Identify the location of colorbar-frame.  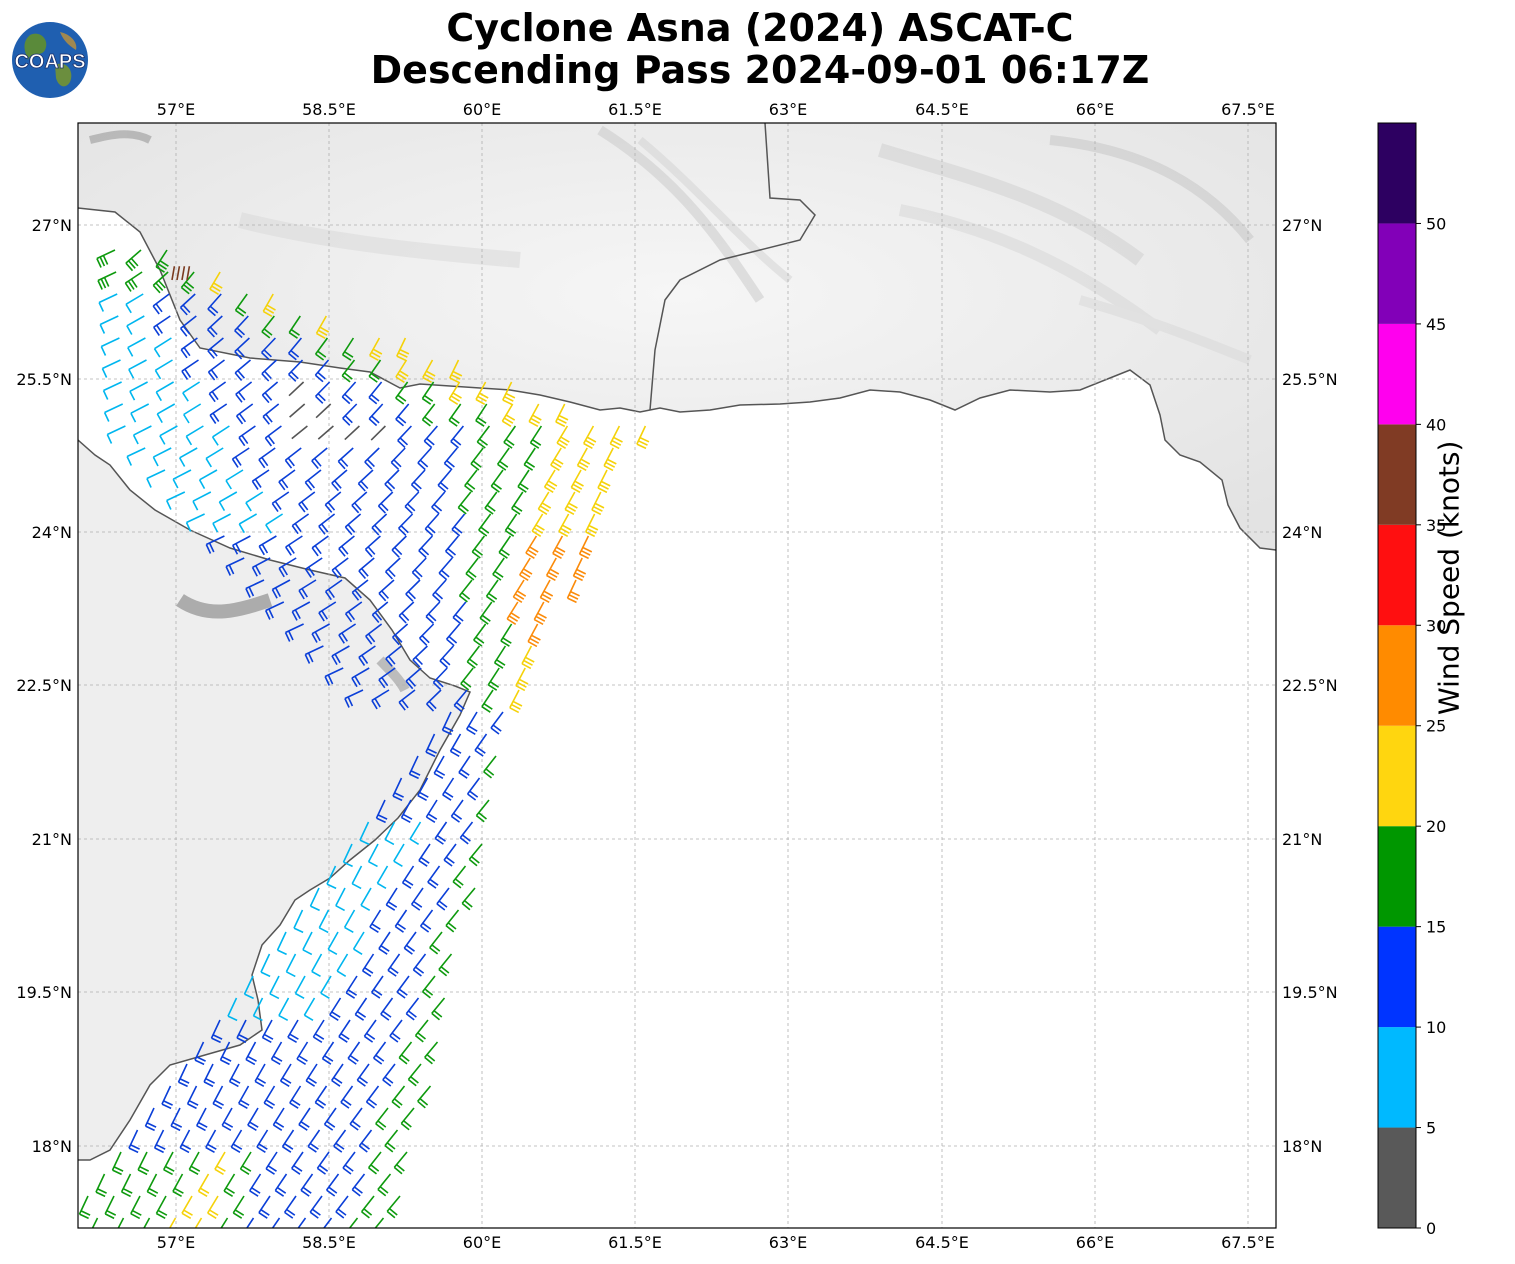
(1397, 675).